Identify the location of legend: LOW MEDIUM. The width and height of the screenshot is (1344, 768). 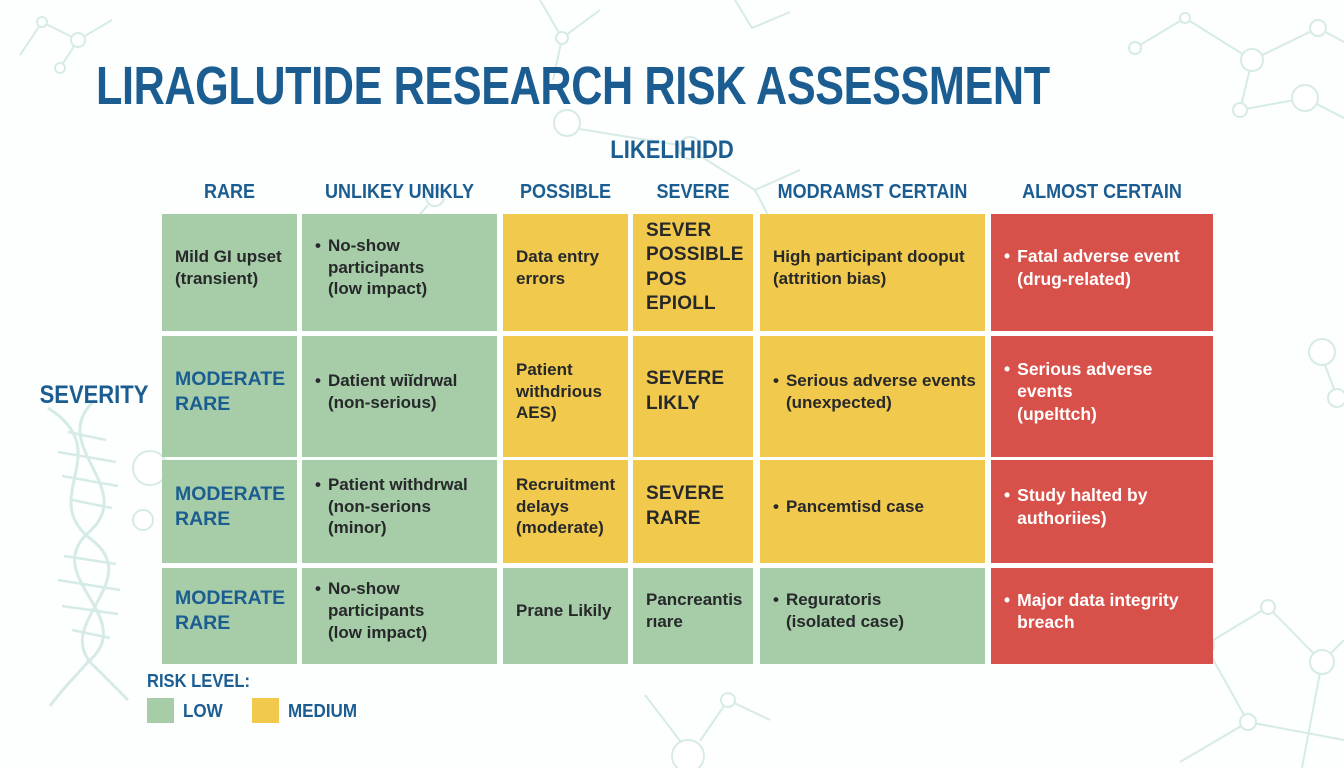
(268, 710).